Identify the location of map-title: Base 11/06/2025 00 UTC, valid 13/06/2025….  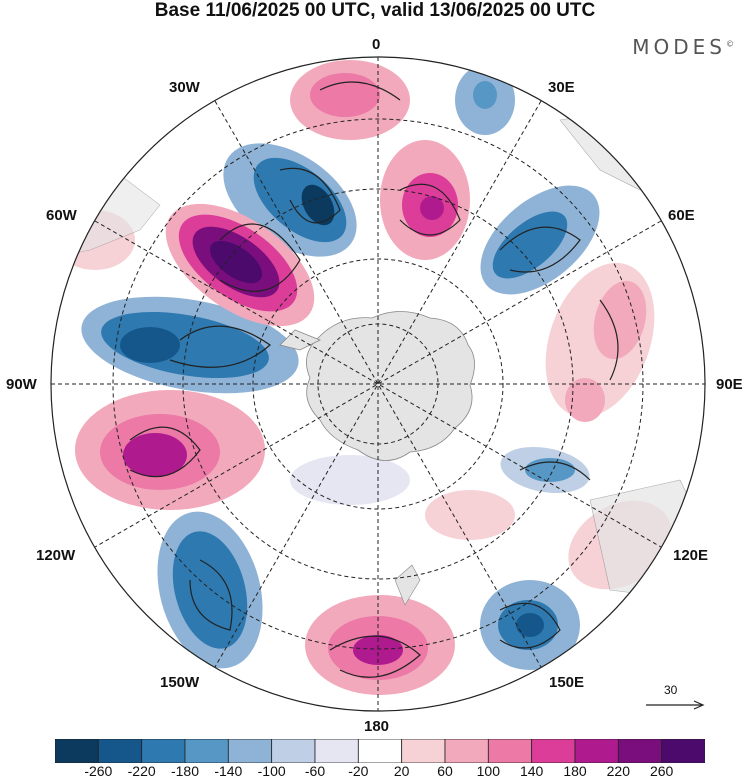
(375, 10).